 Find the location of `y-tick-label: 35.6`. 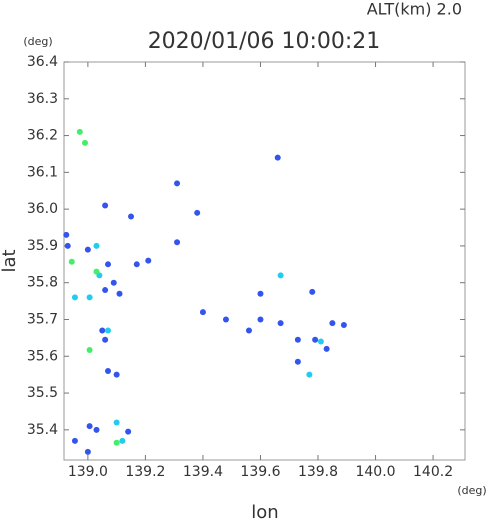

y-tick-label: 35.6 is located at coordinates (42, 356).